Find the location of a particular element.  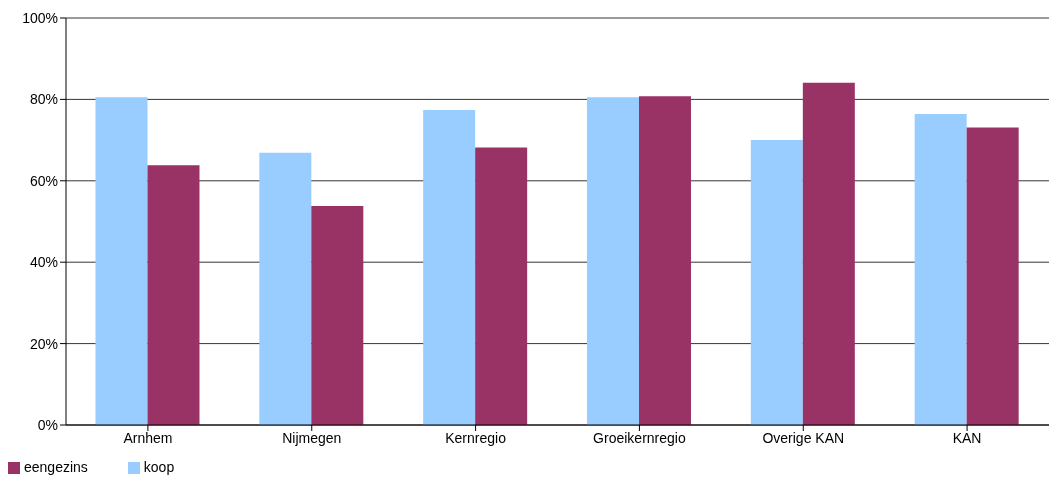

x-tick-label: Nijmegen is located at coordinates (312, 437).